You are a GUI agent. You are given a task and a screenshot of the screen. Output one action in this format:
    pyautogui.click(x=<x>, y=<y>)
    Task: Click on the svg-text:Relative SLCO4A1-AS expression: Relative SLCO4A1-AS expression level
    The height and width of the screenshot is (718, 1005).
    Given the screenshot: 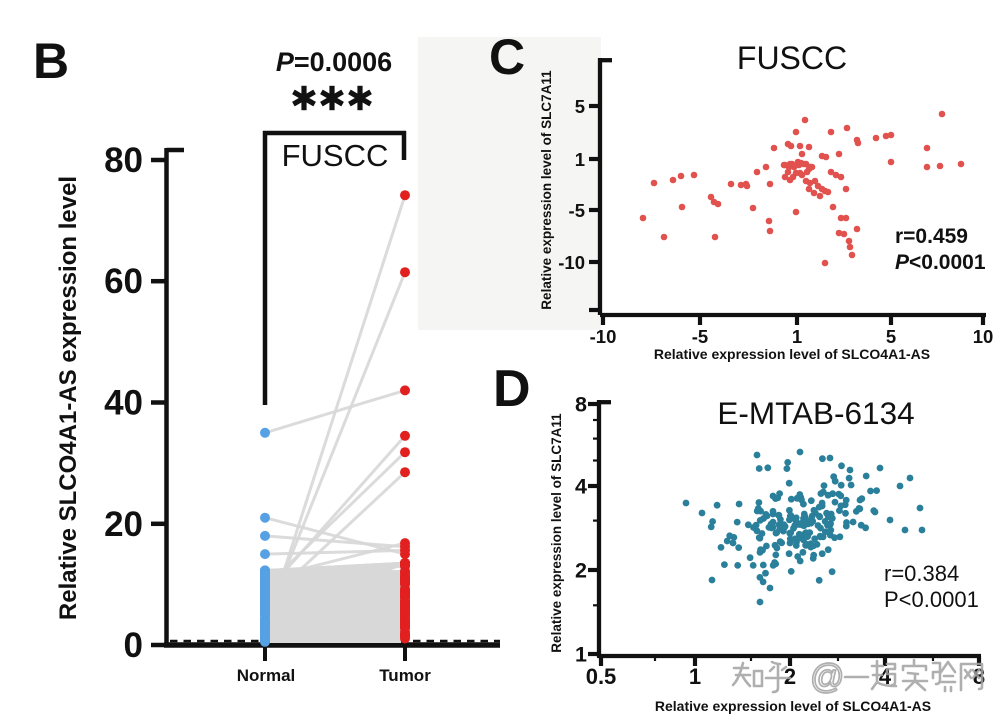 What is the action you would take?
    pyautogui.click(x=68, y=398)
    